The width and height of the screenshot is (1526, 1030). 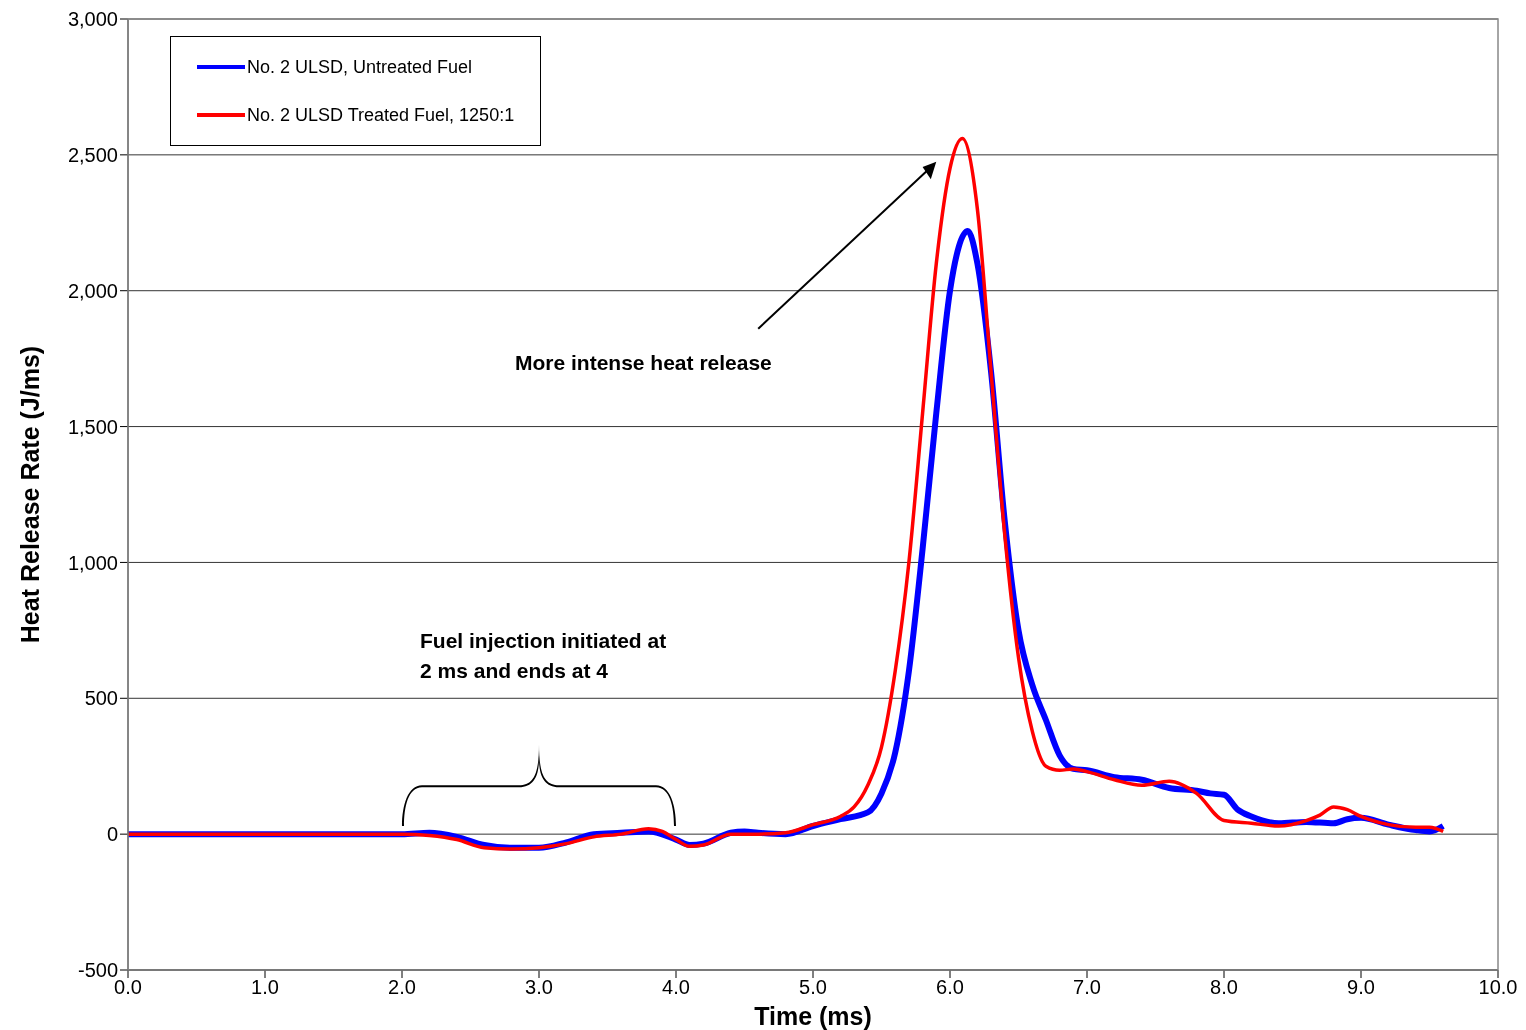 I want to click on legend-label: No. 2 ULSD, Untreated Fuel, so click(x=360, y=67).